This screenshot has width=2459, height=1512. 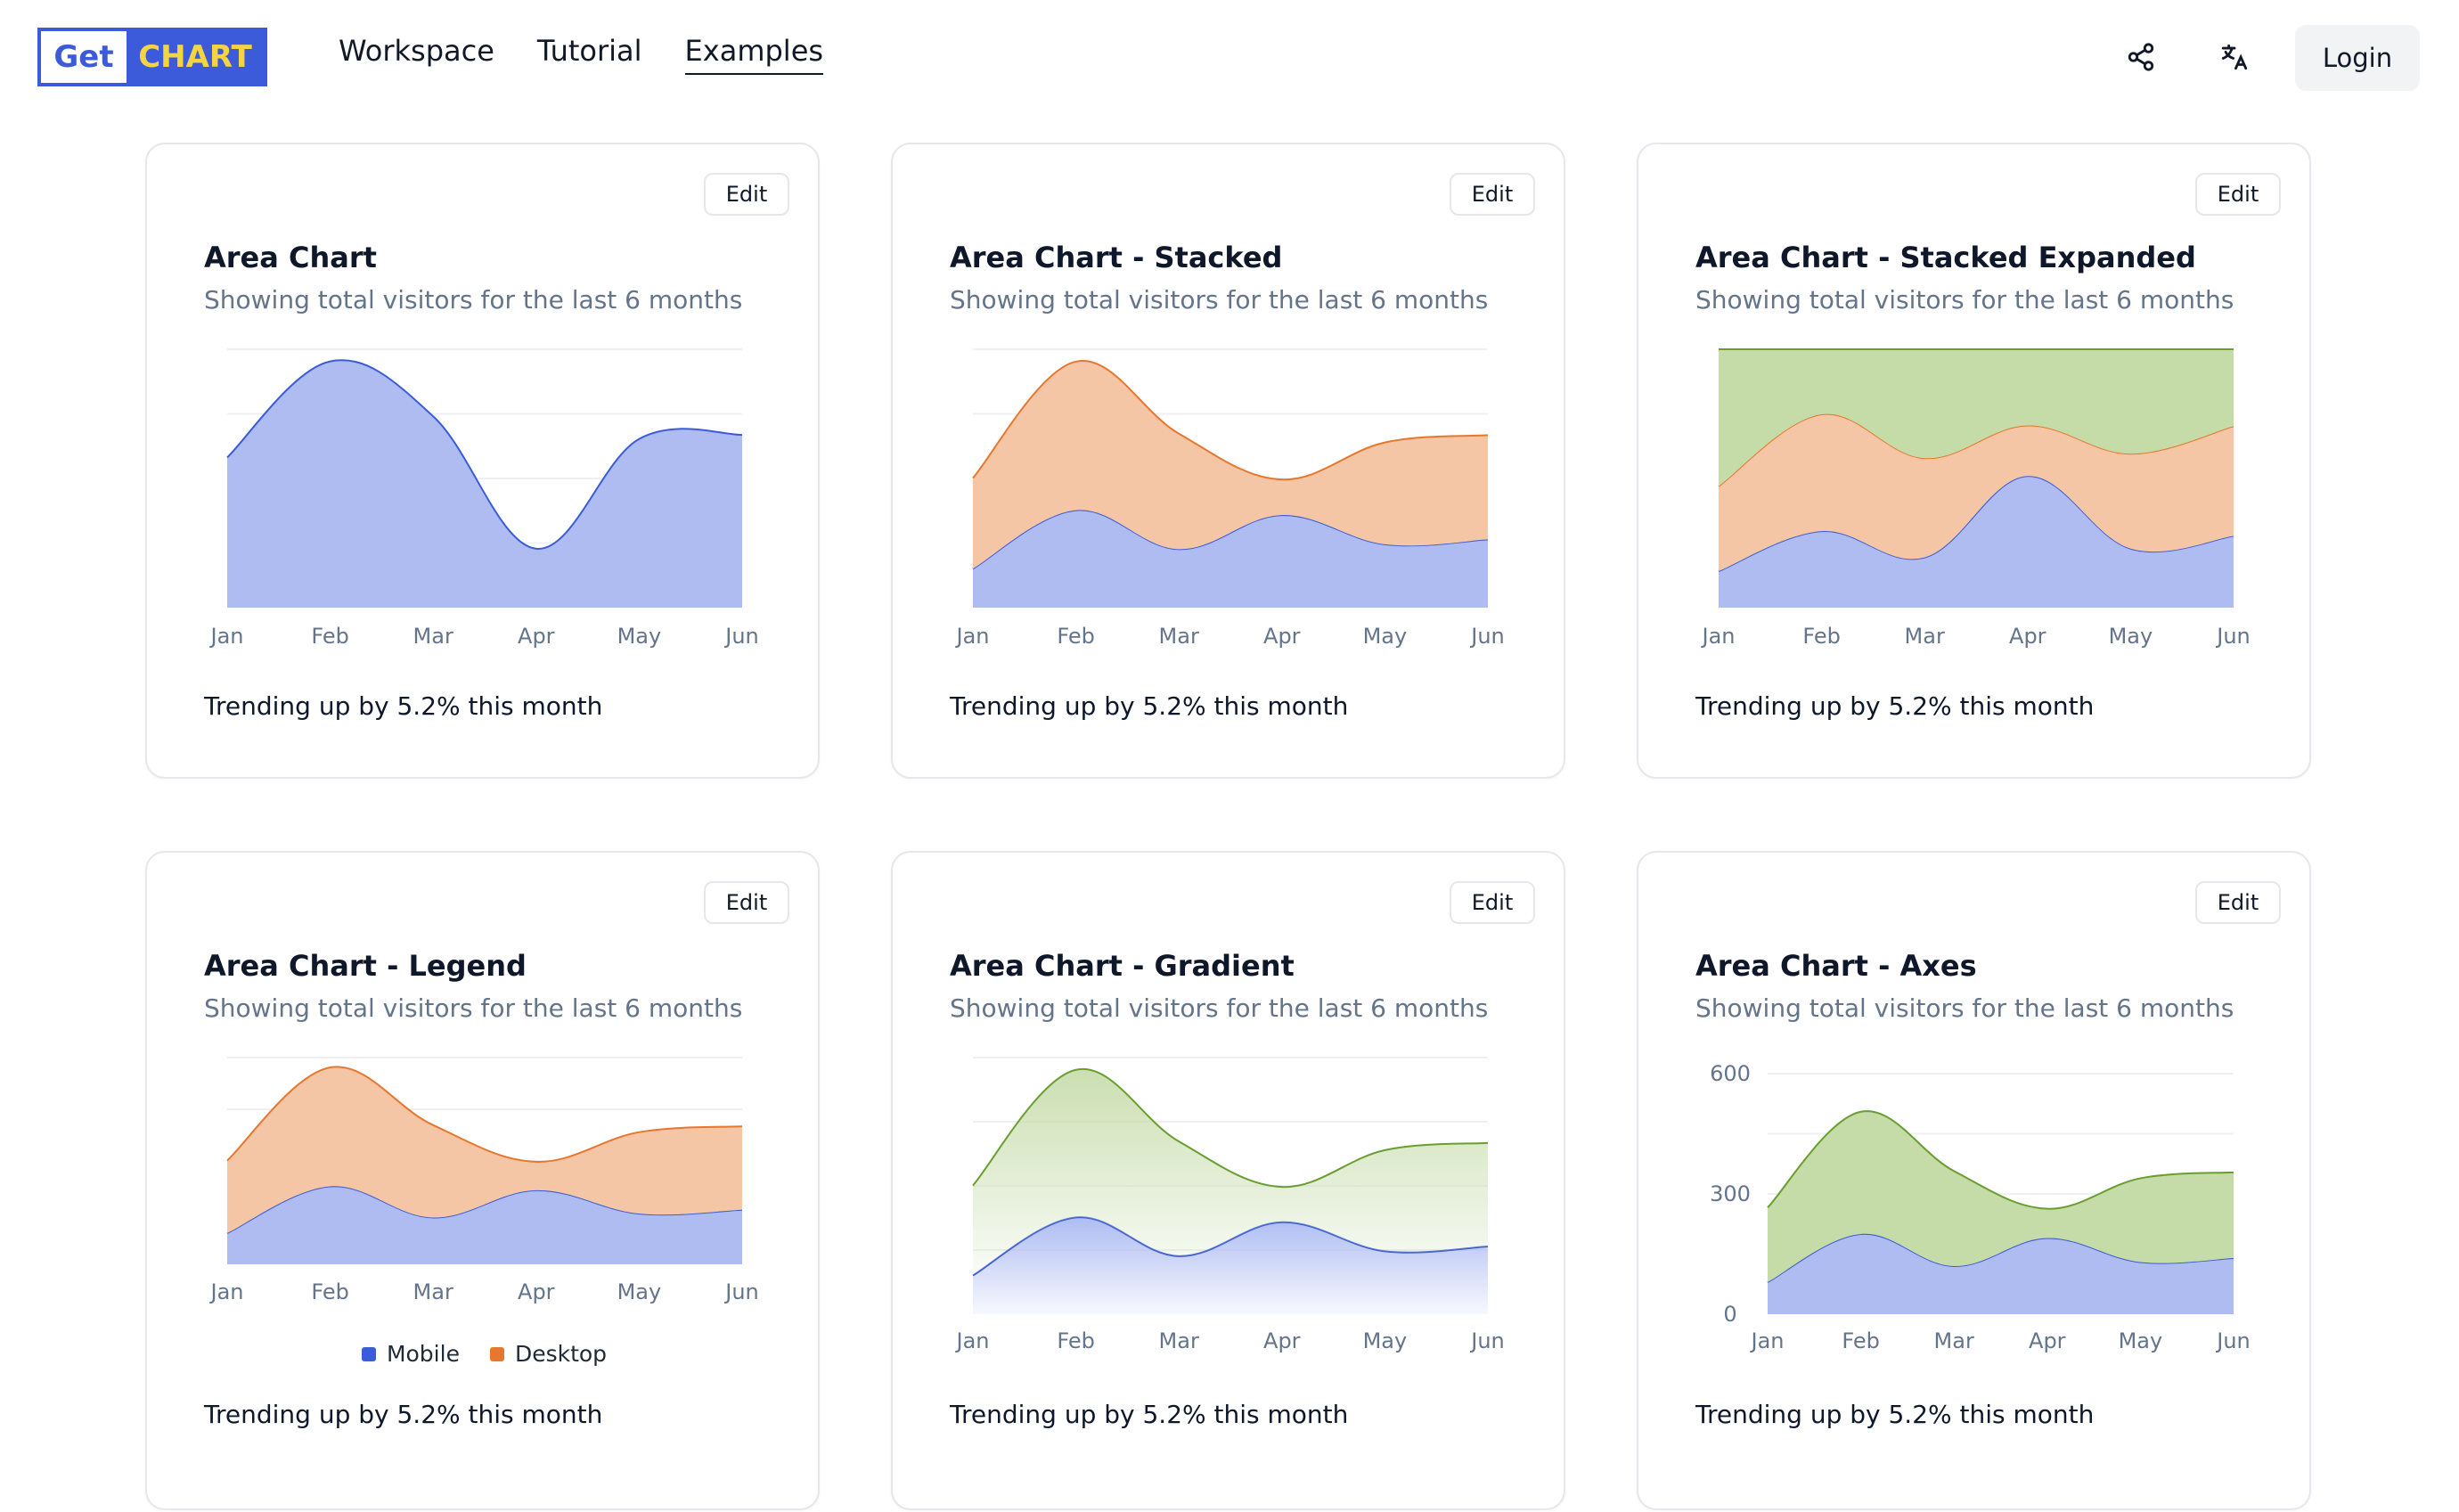 What do you see at coordinates (2141, 57) in the screenshot?
I see `share-icon` at bounding box center [2141, 57].